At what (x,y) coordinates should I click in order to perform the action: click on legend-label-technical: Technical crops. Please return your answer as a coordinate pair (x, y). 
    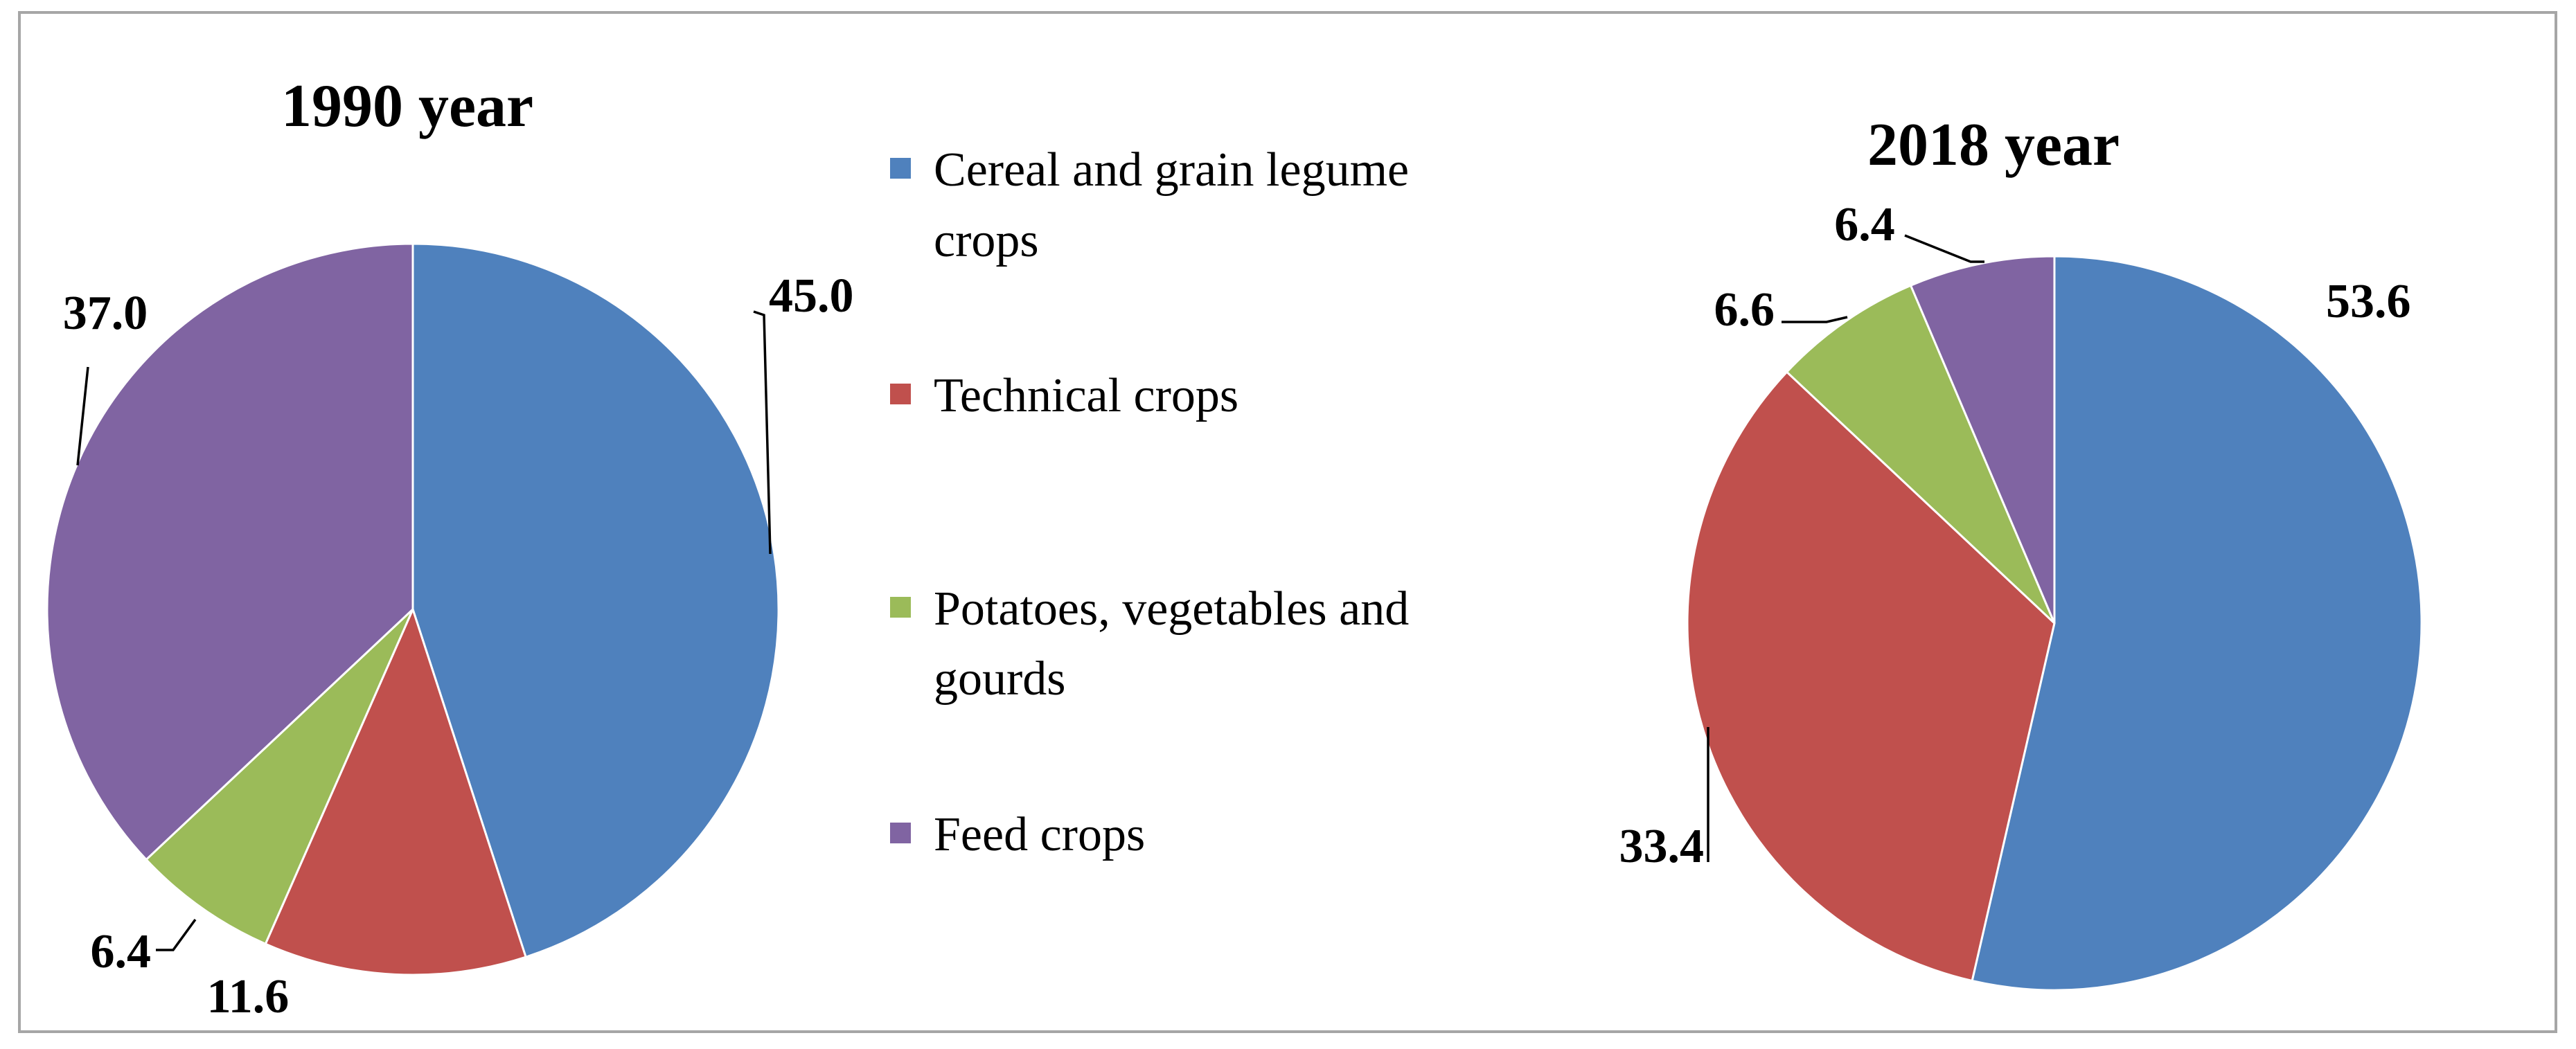
    Looking at the image, I should click on (1086, 395).